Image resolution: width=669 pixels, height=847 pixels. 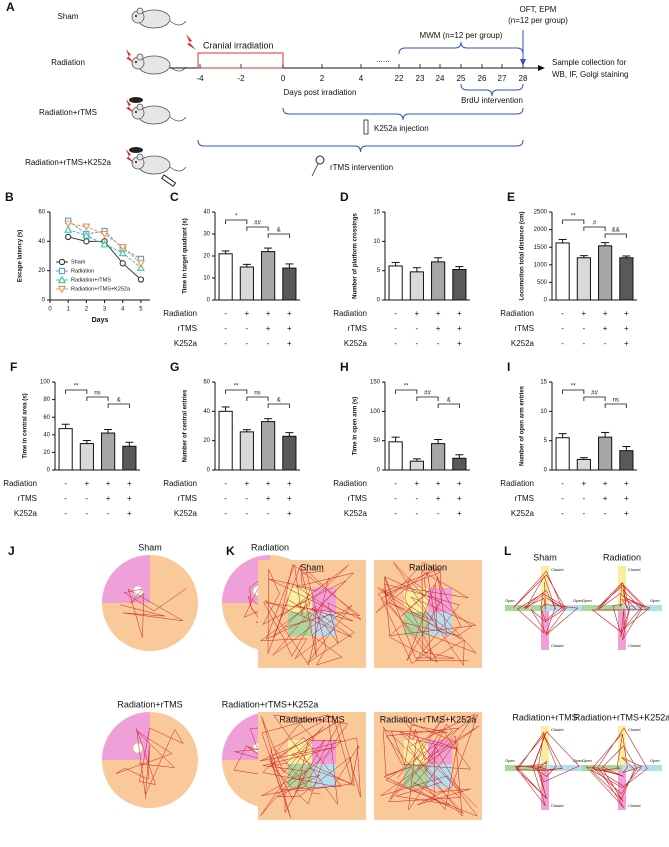 I want to click on closed-arm, so click(x=622, y=747).